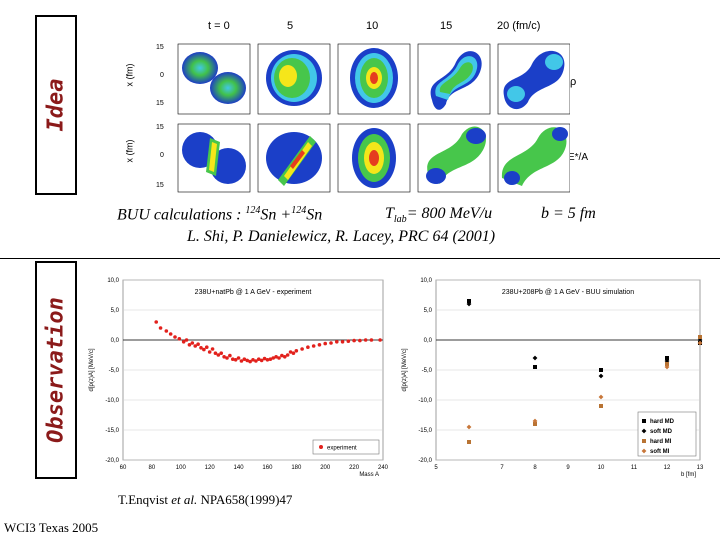 This screenshot has height=540, width=720. What do you see at coordinates (667, 468) in the screenshot?
I see `x-tick-label-extra: 12` at bounding box center [667, 468].